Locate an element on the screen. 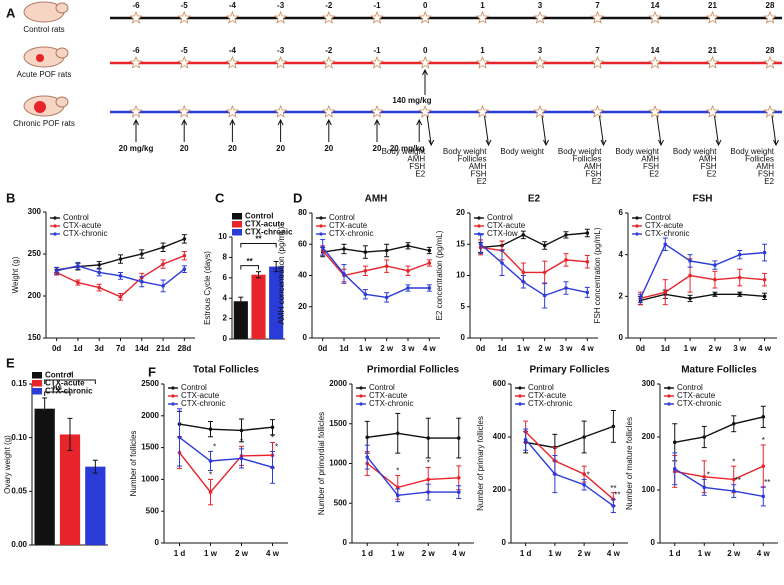 This screenshot has width=784, height=585. panel-label: F is located at coordinates (152, 371).